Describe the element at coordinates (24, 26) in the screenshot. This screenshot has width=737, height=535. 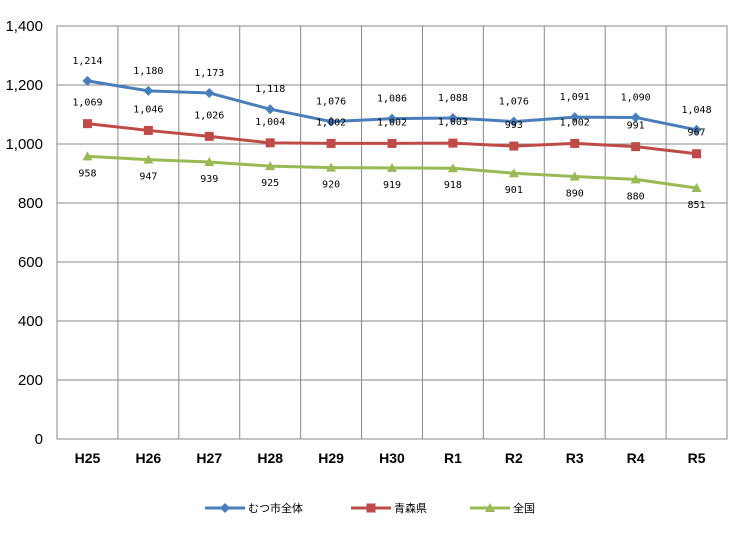
I see `y-tick-label: 1,400` at that location.